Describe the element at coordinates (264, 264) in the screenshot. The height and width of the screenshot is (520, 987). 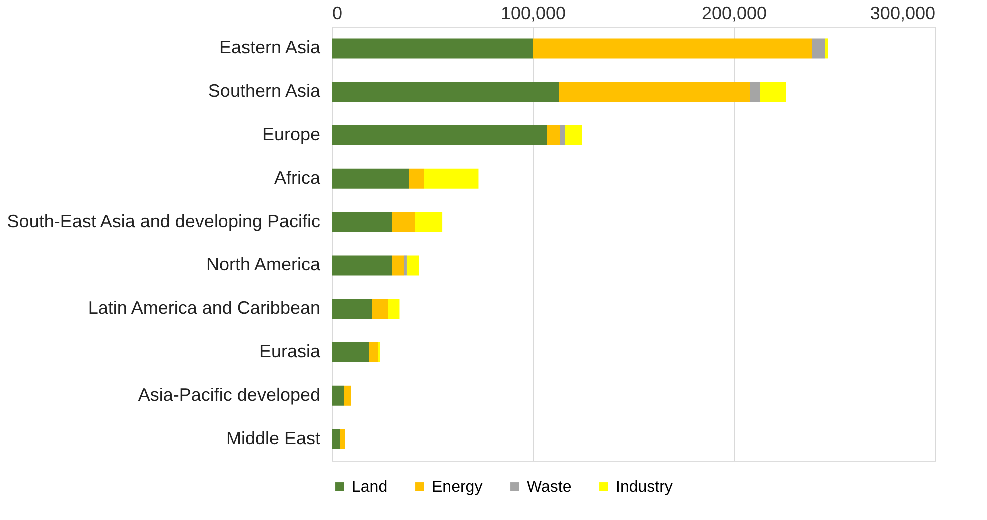
I see `y-tick-label: North America` at that location.